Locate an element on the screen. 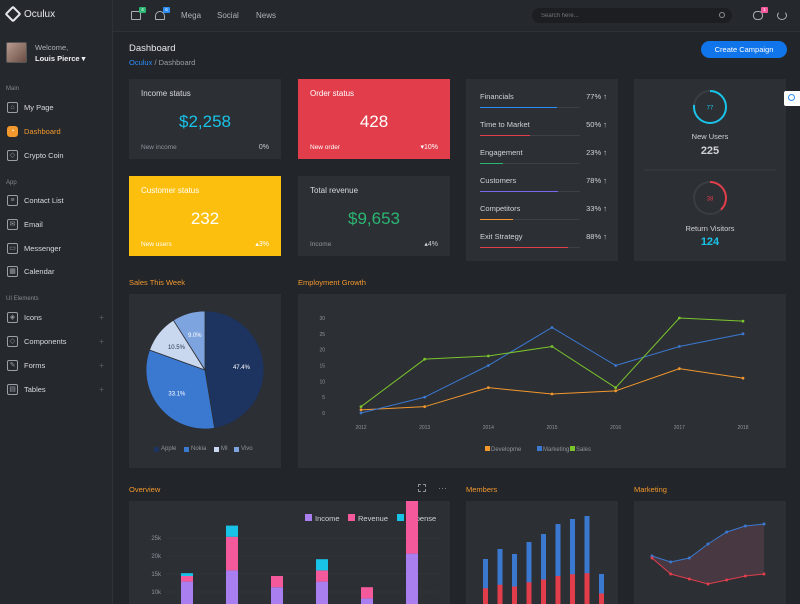  sales-this-week-card: 47.4% 33.1% 10.5% 9.0% Apple Nokia MI Vivo is located at coordinates (205, 381).